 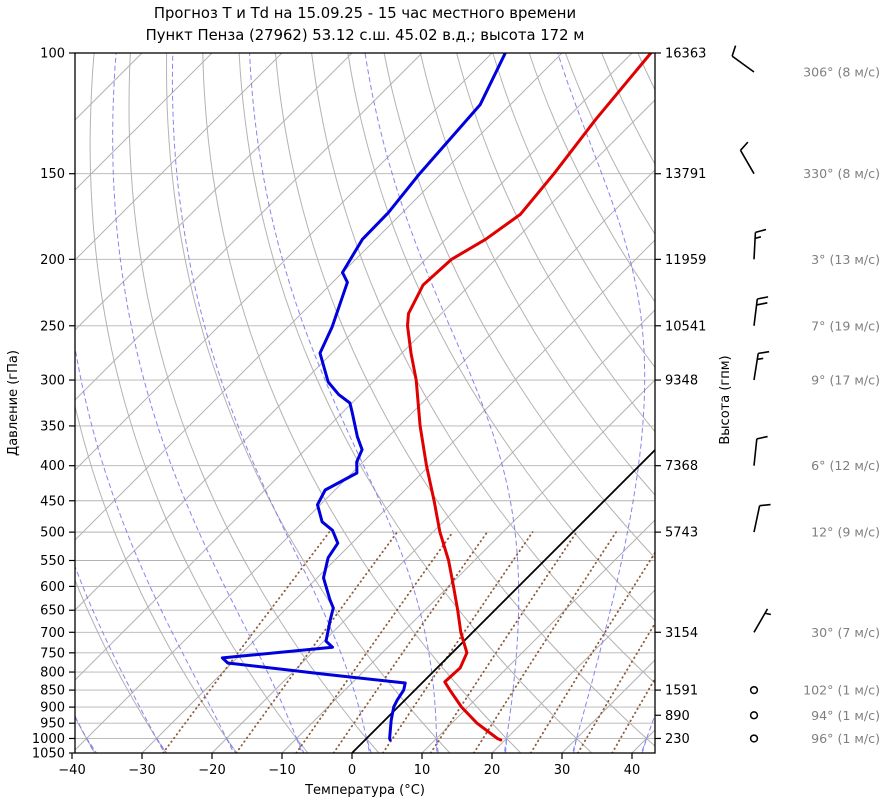 I want to click on wind-barb: 9° (17 м/с), so click(x=816, y=369).